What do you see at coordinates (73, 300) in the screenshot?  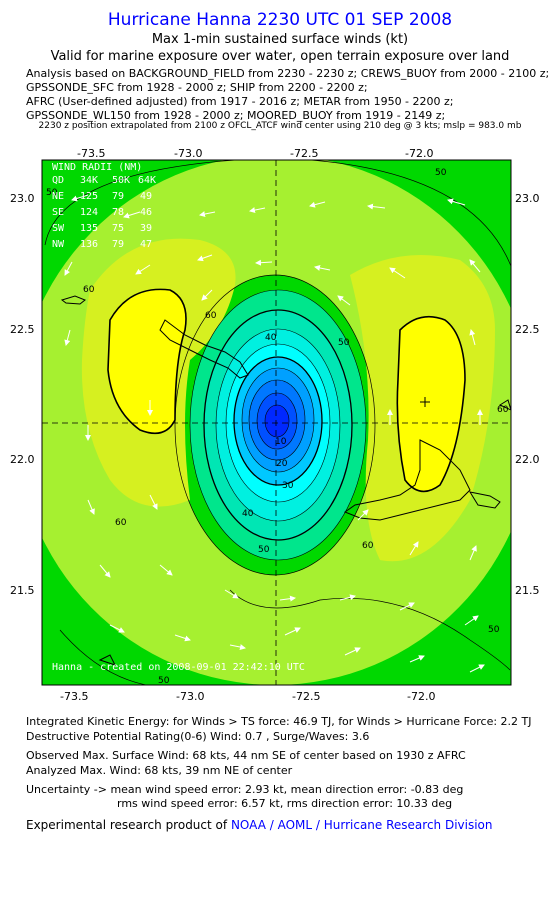 I see `coast-island` at bounding box center [73, 300].